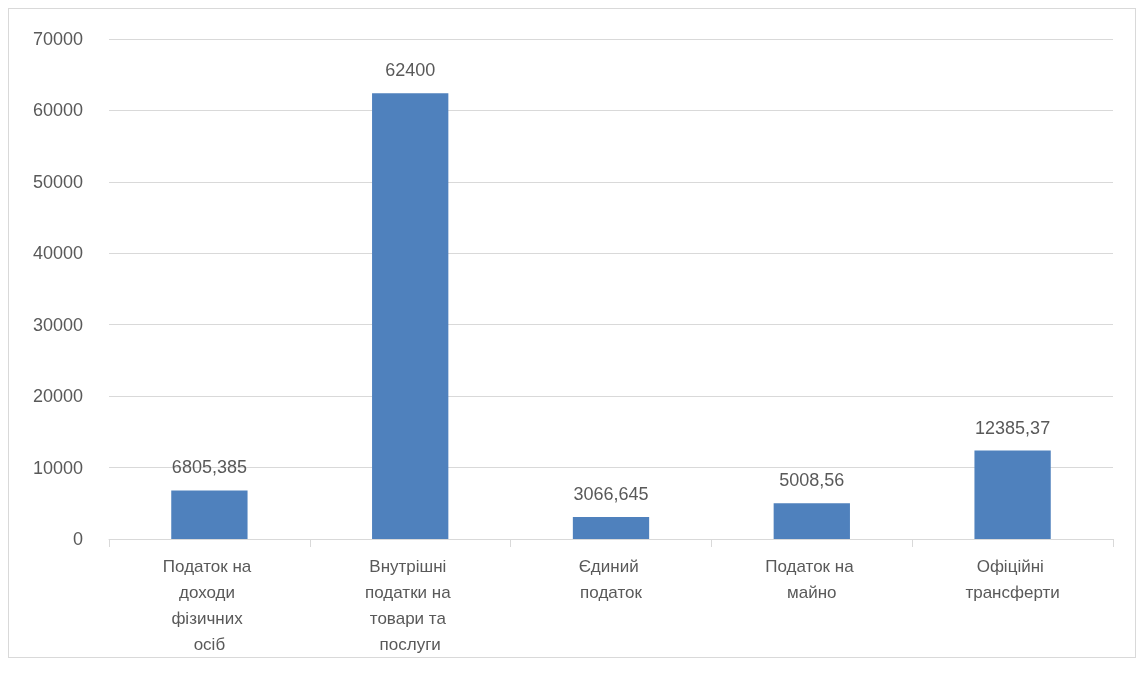 Image resolution: width=1147 pixels, height=674 pixels. What do you see at coordinates (77, 539) in the screenshot?
I see `y-tick-label: 0` at bounding box center [77, 539].